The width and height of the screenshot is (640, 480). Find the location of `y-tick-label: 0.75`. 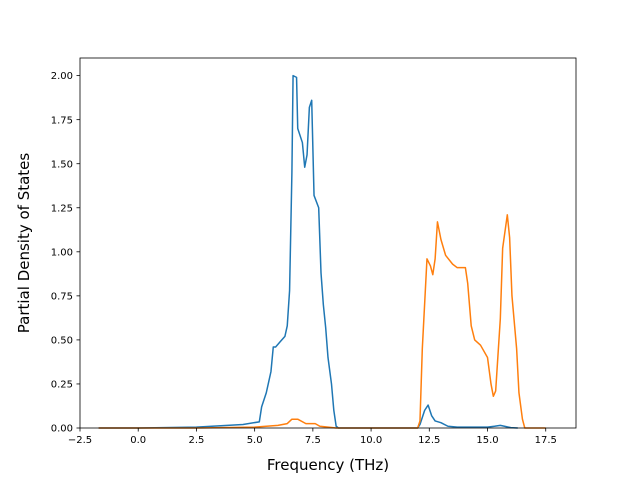

y-tick-label: 0.75 is located at coordinates (62, 296).